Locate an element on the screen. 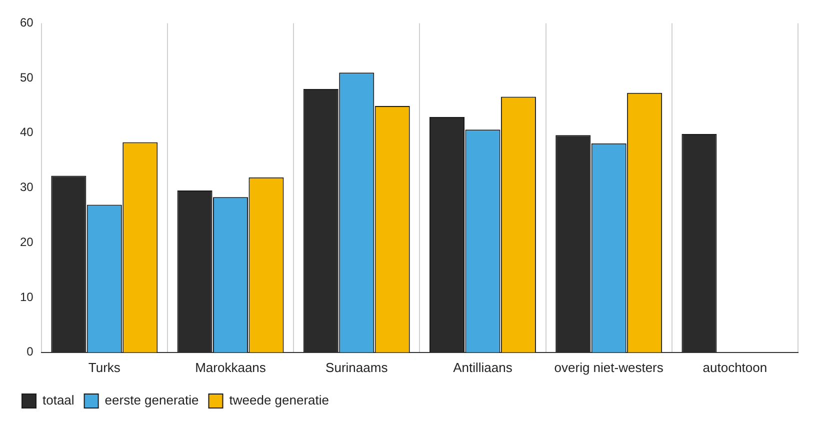  x-tick-label: Surinaams is located at coordinates (357, 367).